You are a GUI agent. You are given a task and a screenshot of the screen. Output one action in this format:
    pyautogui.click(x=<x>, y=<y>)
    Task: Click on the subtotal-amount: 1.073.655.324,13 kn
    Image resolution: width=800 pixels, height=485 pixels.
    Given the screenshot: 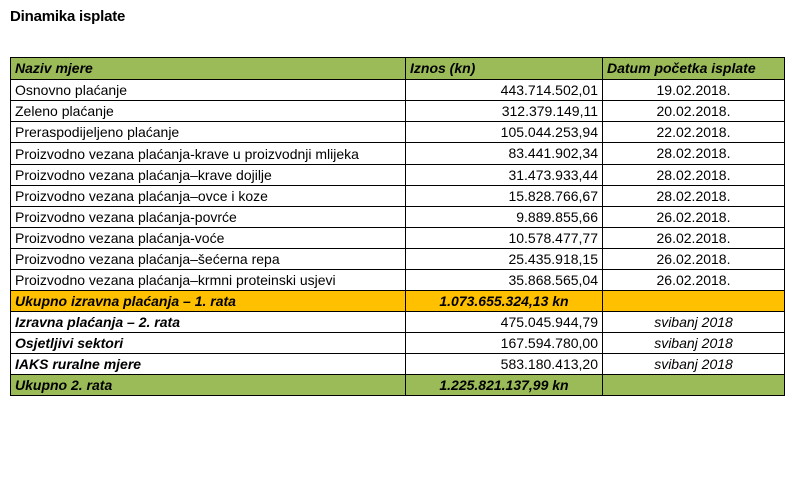 What is the action you would take?
    pyautogui.click(x=504, y=301)
    